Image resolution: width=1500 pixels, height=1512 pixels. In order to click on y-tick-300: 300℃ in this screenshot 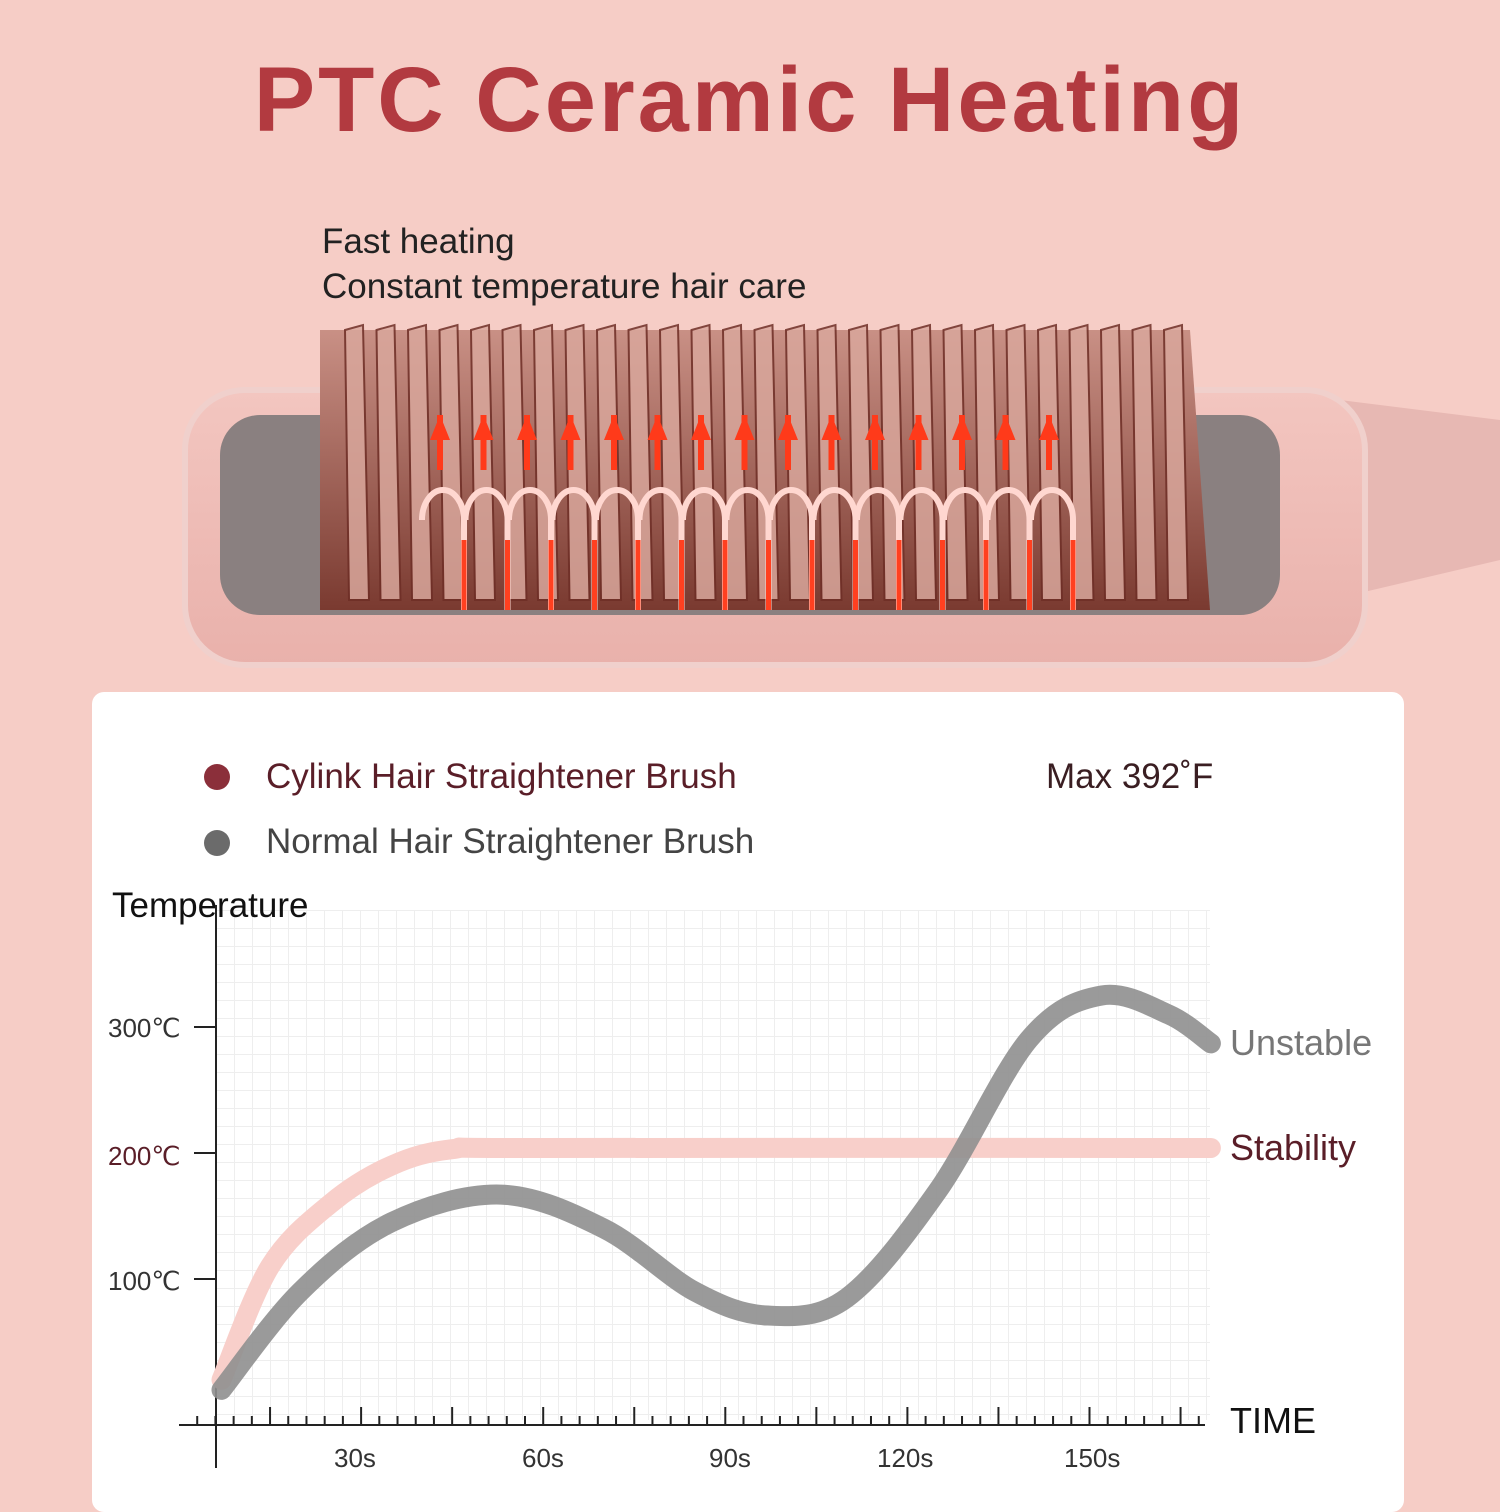, I will do `click(144, 1028)`.